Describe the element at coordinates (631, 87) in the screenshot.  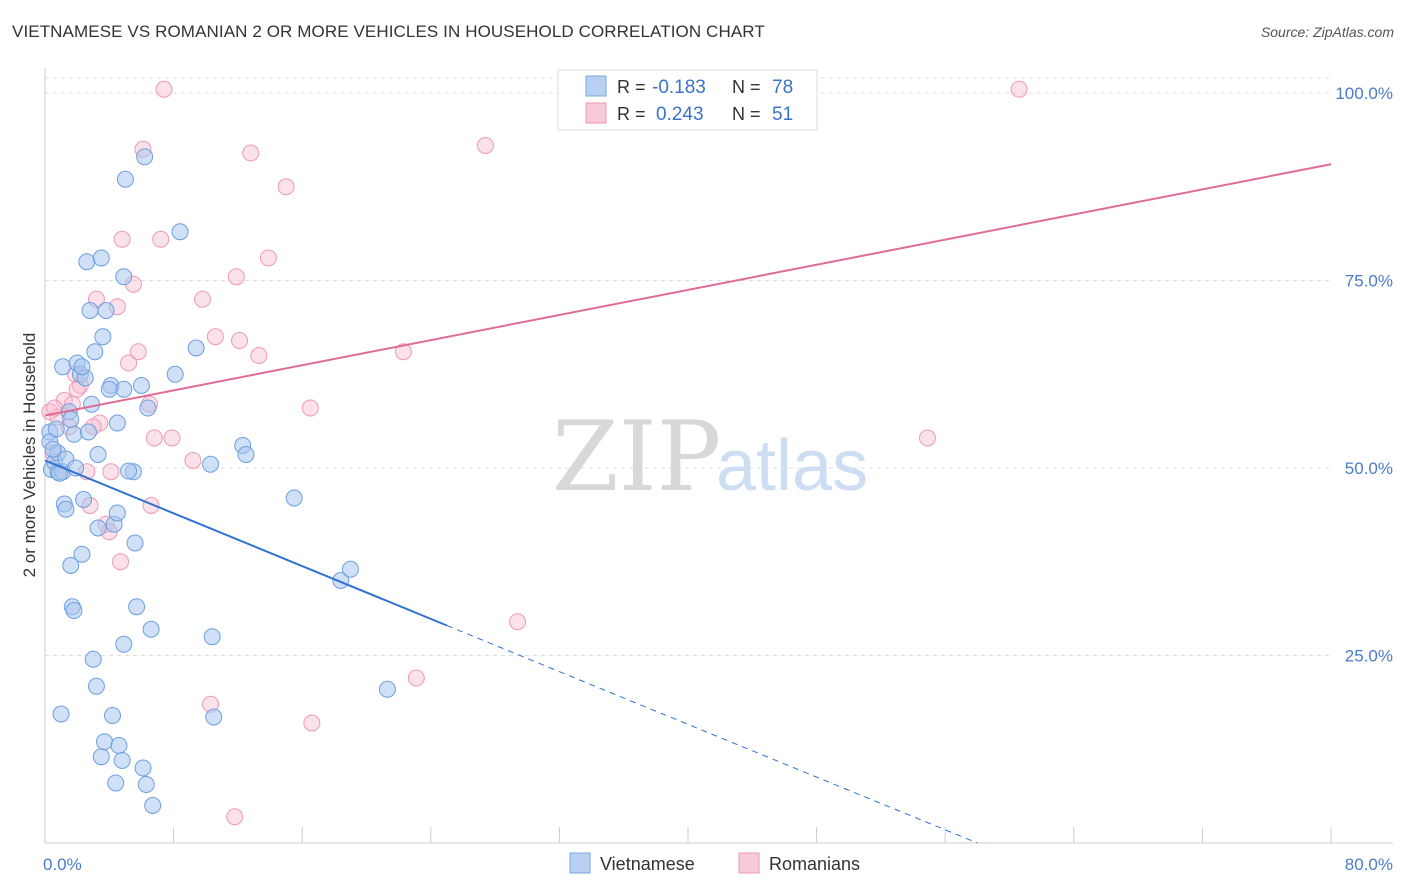
I see `legend-r-label-1: R =` at that location.